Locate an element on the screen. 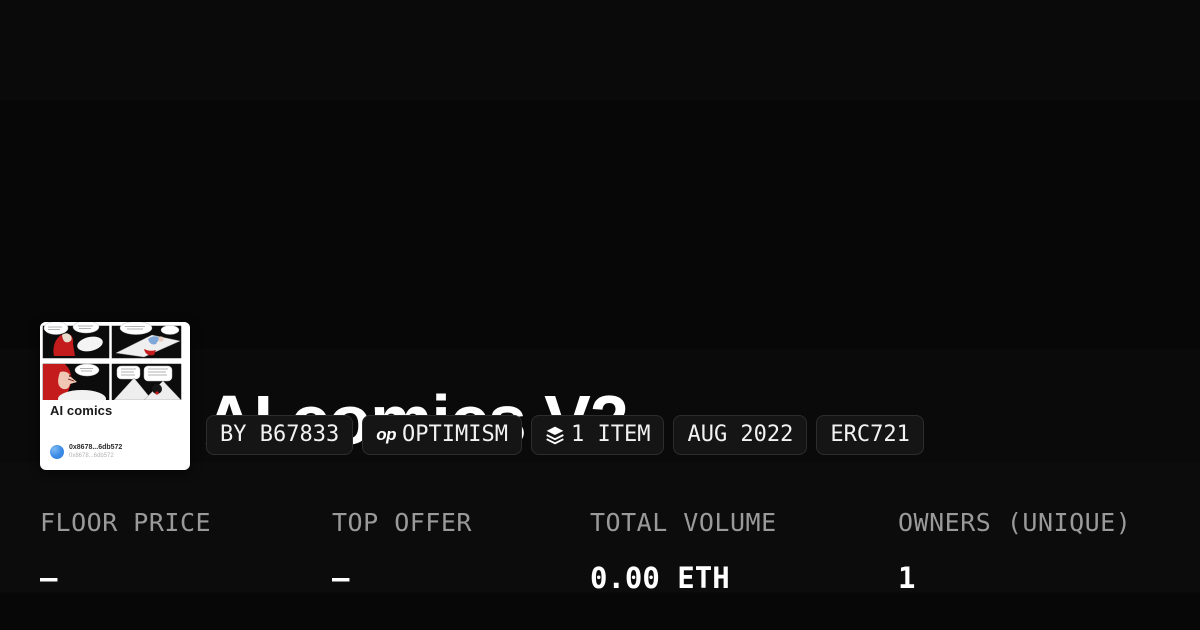 The width and height of the screenshot is (1200, 630). owner-avatar is located at coordinates (57, 452).